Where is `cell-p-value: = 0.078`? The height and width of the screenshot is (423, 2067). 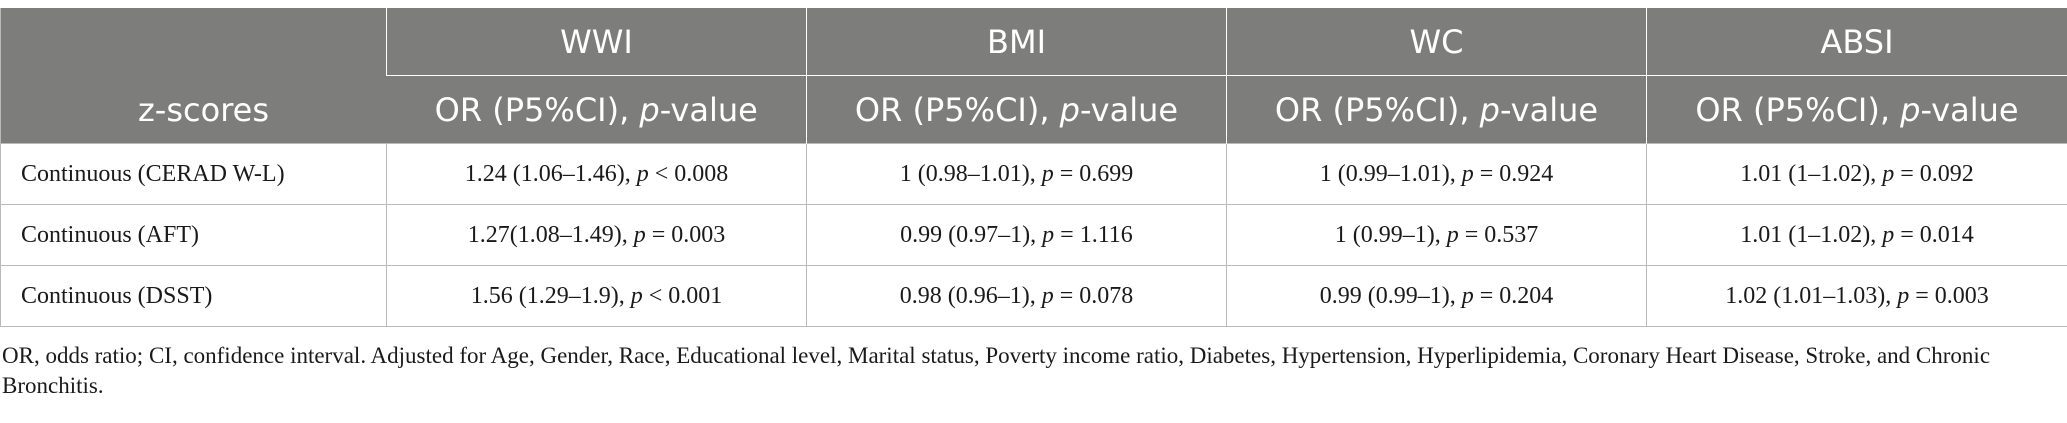
cell-p-value: = 0.078 is located at coordinates (1093, 295).